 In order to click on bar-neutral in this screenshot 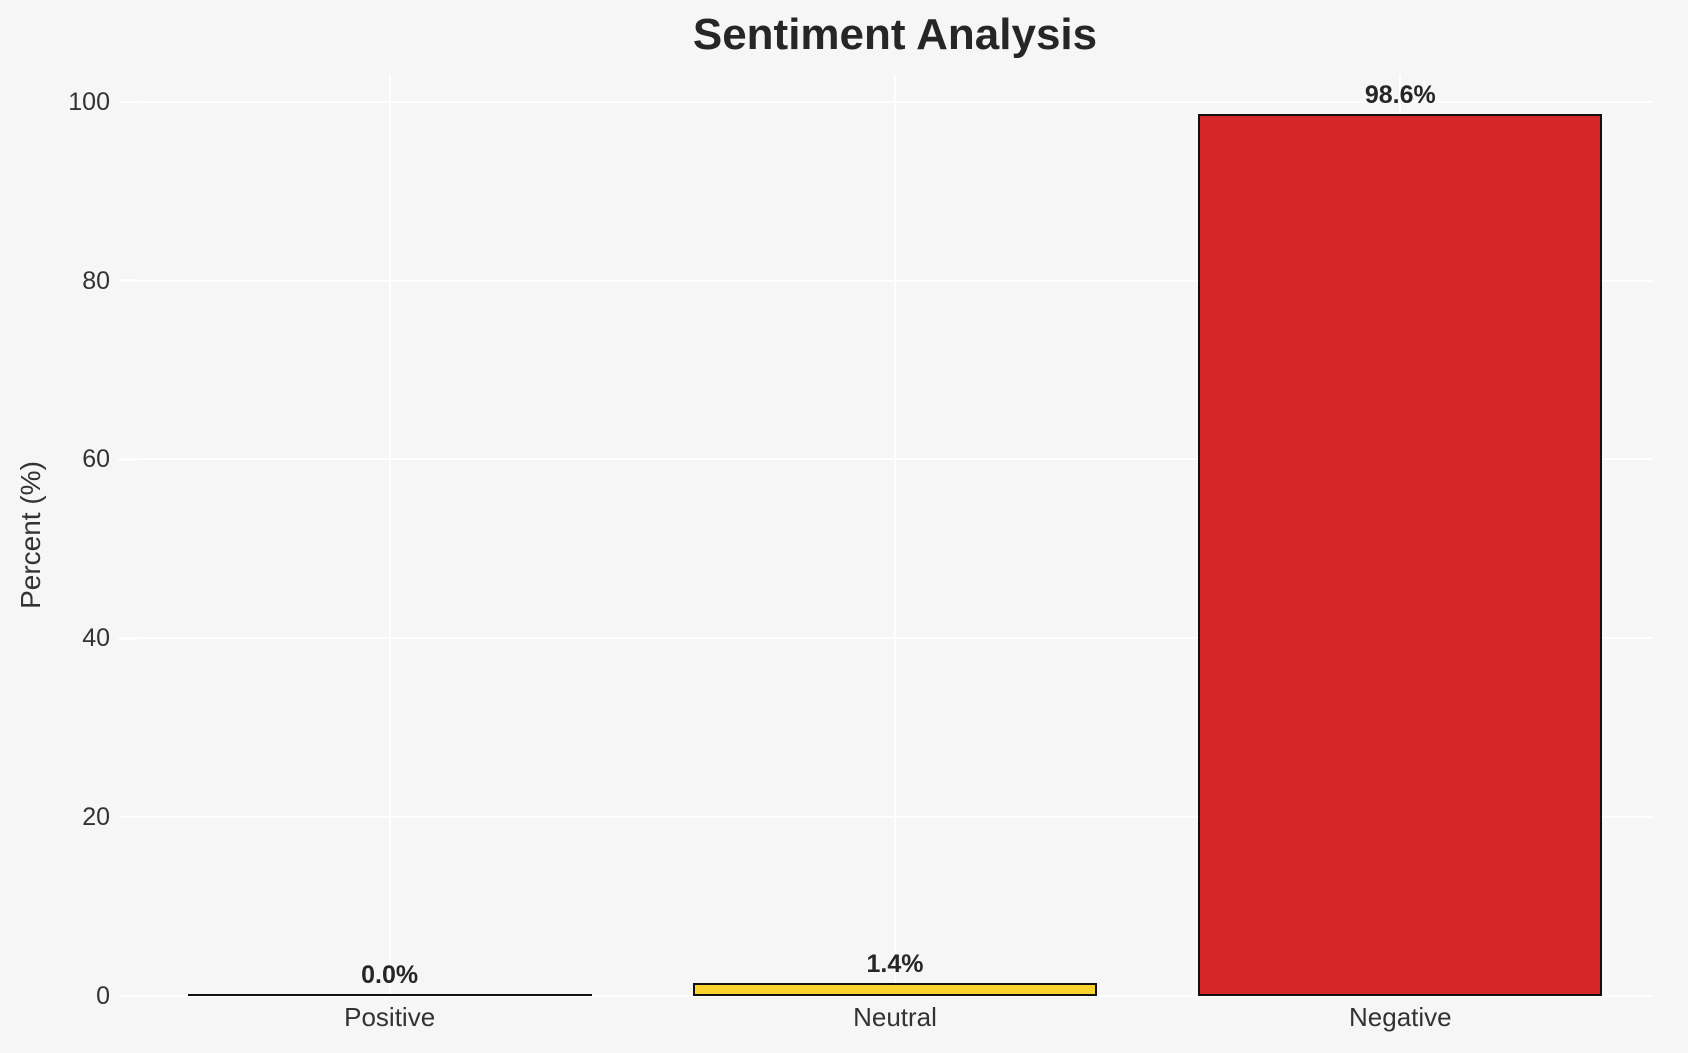, I will do `click(895, 989)`.